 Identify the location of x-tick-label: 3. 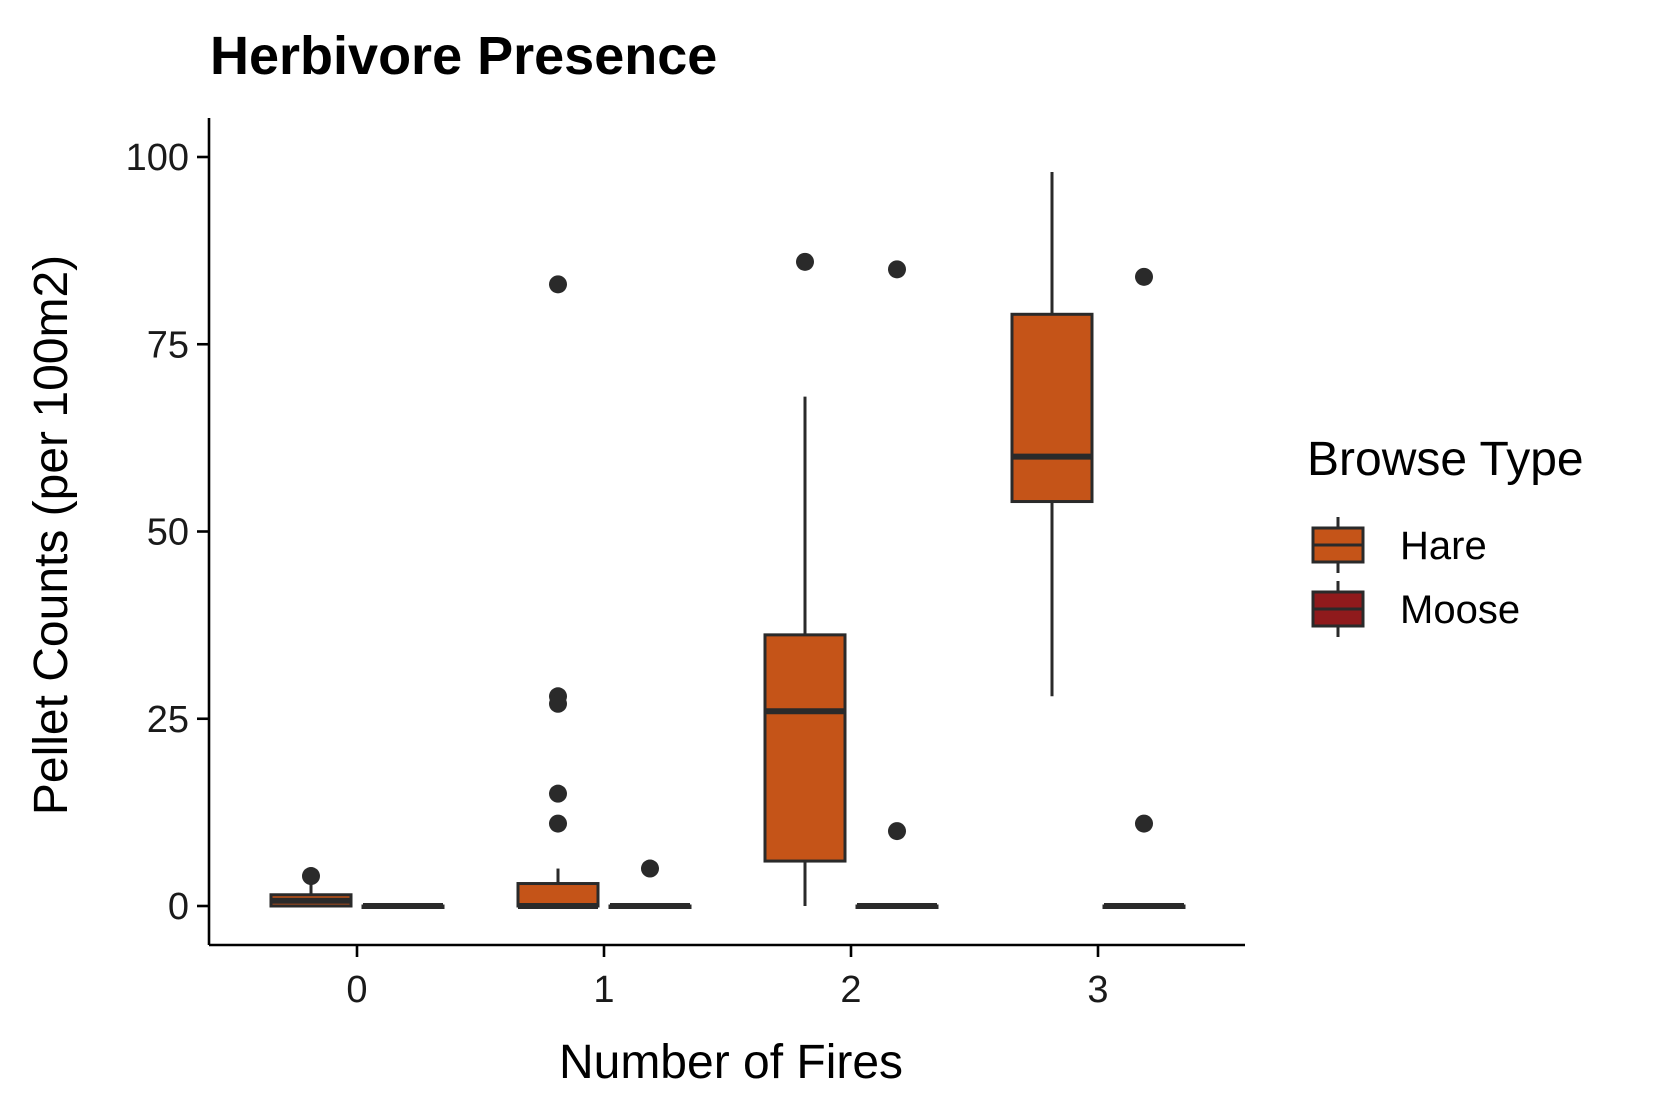
(1097, 990).